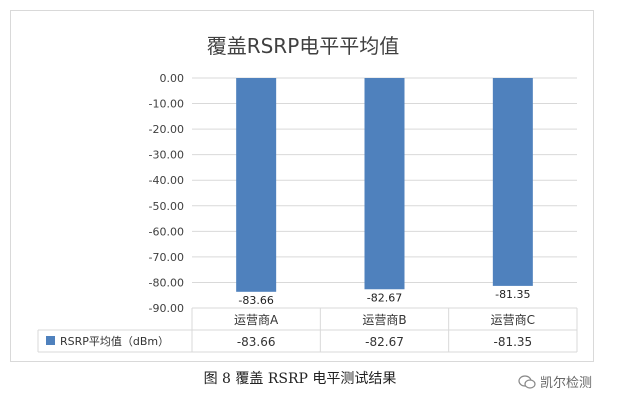 The width and height of the screenshot is (628, 410). What do you see at coordinates (166, 155) in the screenshot?
I see `y-tick-label: -30.00` at bounding box center [166, 155].